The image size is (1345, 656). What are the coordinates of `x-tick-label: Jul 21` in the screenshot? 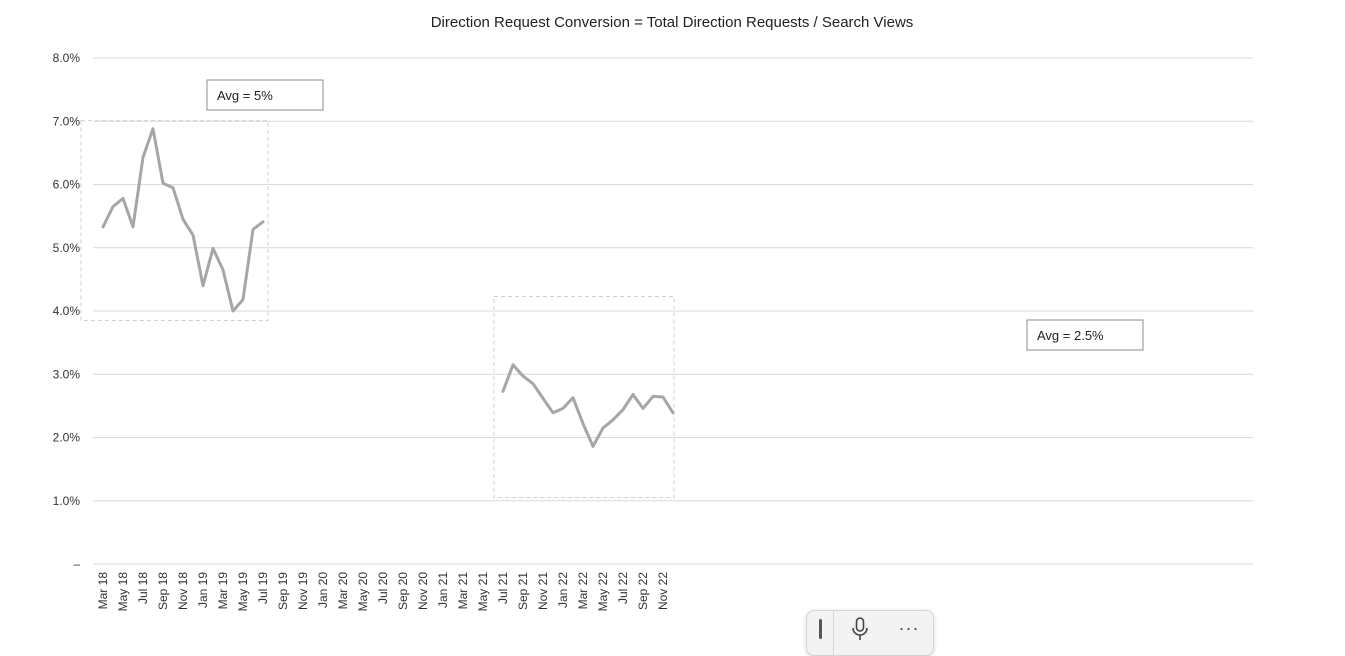 It's located at (503, 588).